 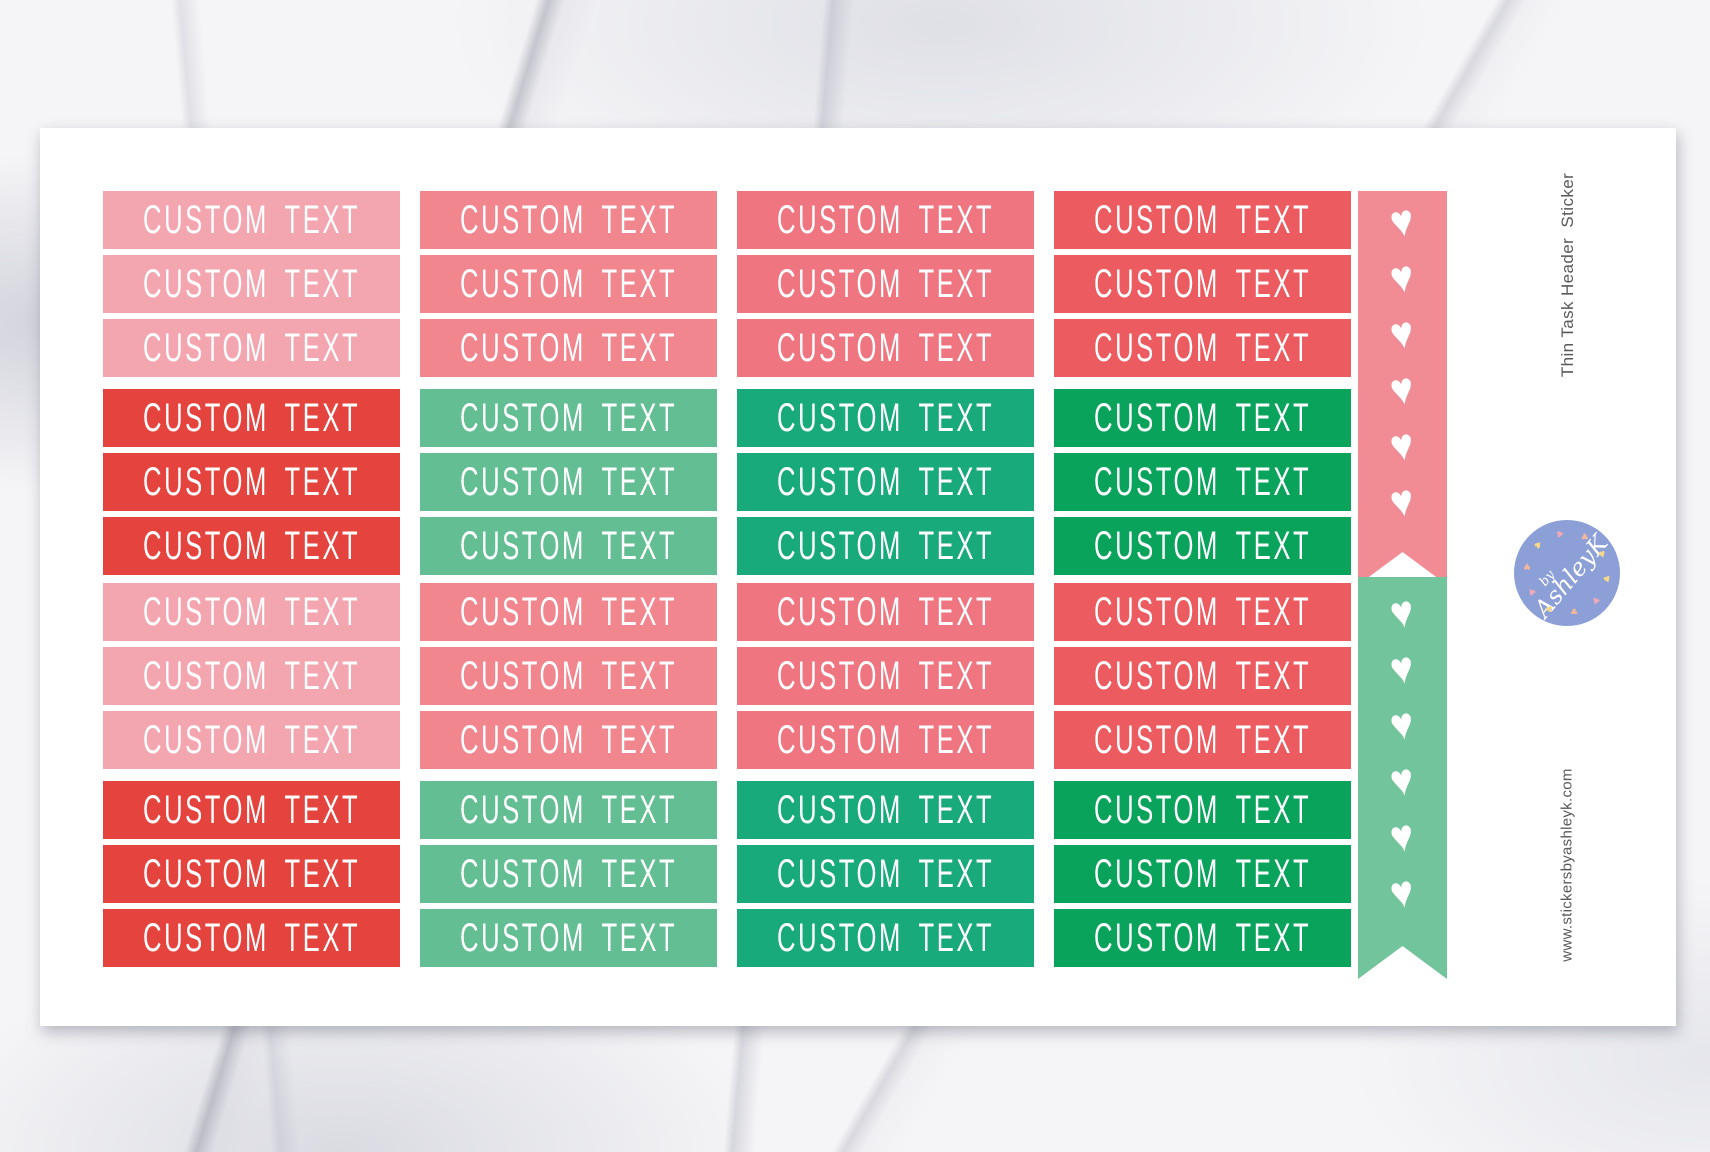 I want to click on product-name-vertical: Thin Task Header Sticker, so click(x=1567, y=275).